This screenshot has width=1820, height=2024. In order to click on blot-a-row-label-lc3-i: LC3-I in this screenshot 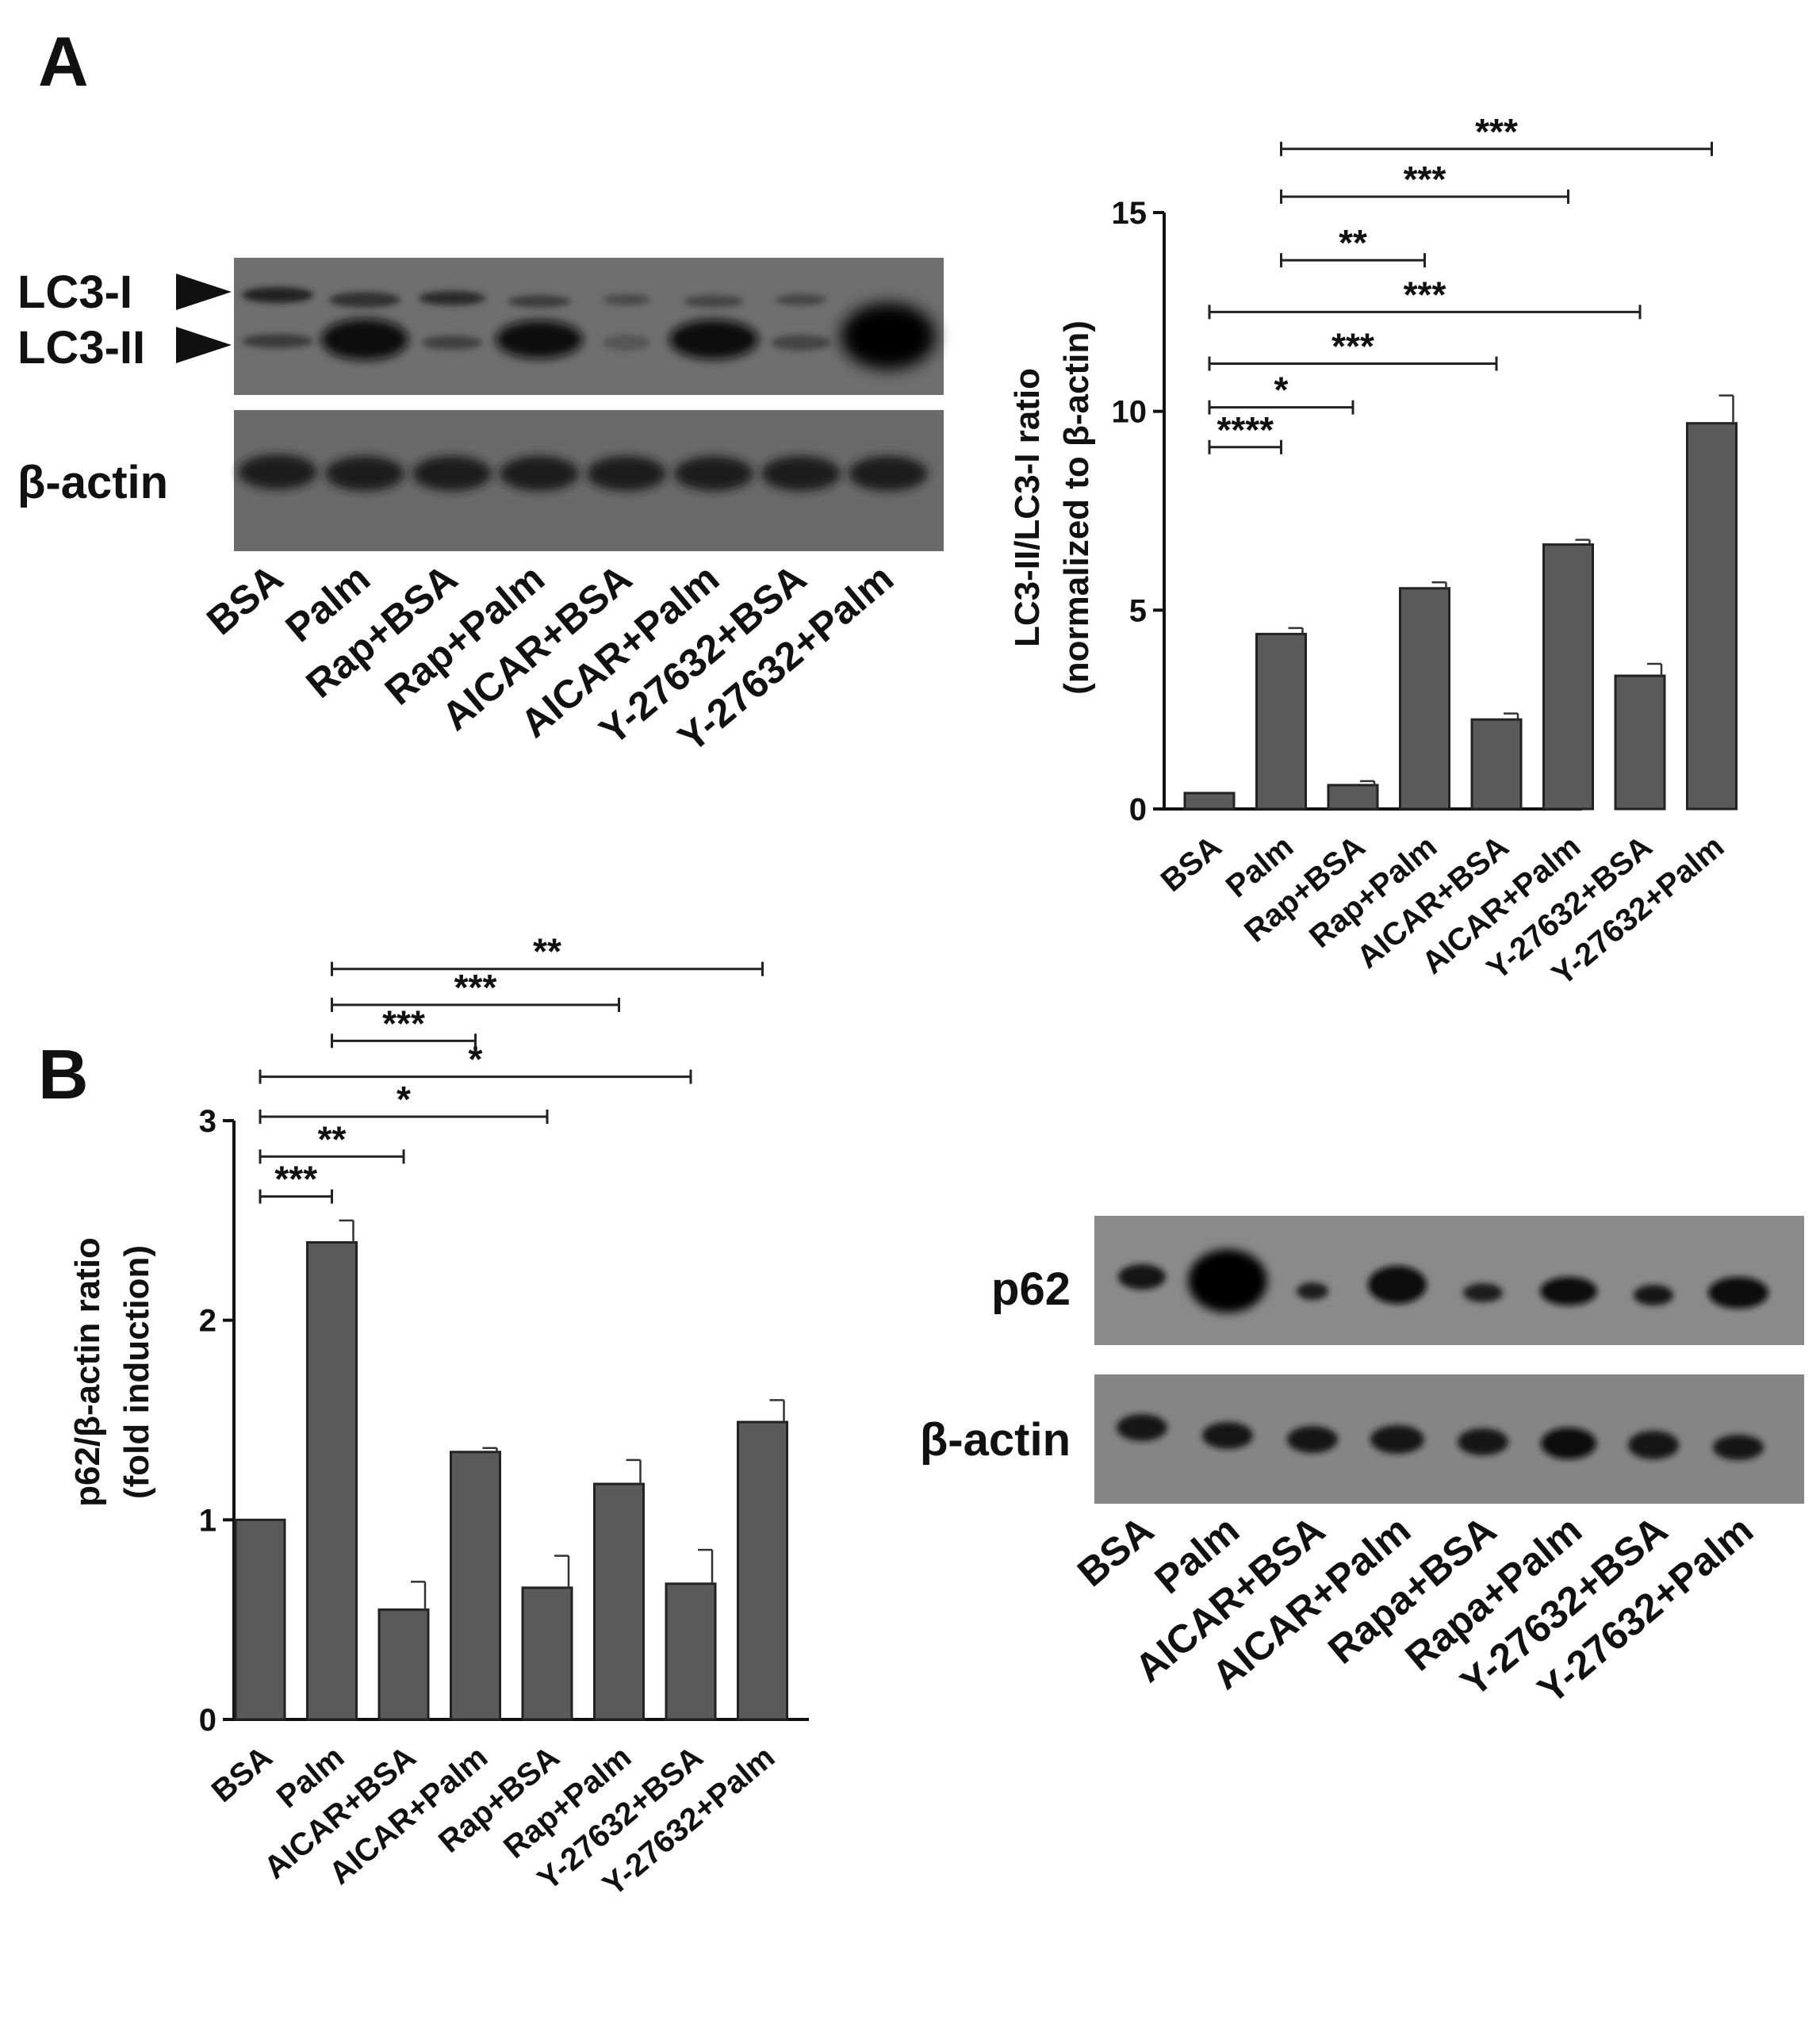, I will do `click(74, 292)`.